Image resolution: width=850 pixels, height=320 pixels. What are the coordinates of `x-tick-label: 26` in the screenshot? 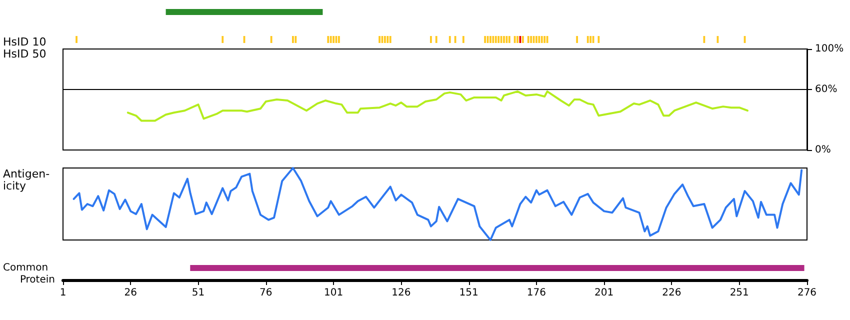 It's located at (131, 293).